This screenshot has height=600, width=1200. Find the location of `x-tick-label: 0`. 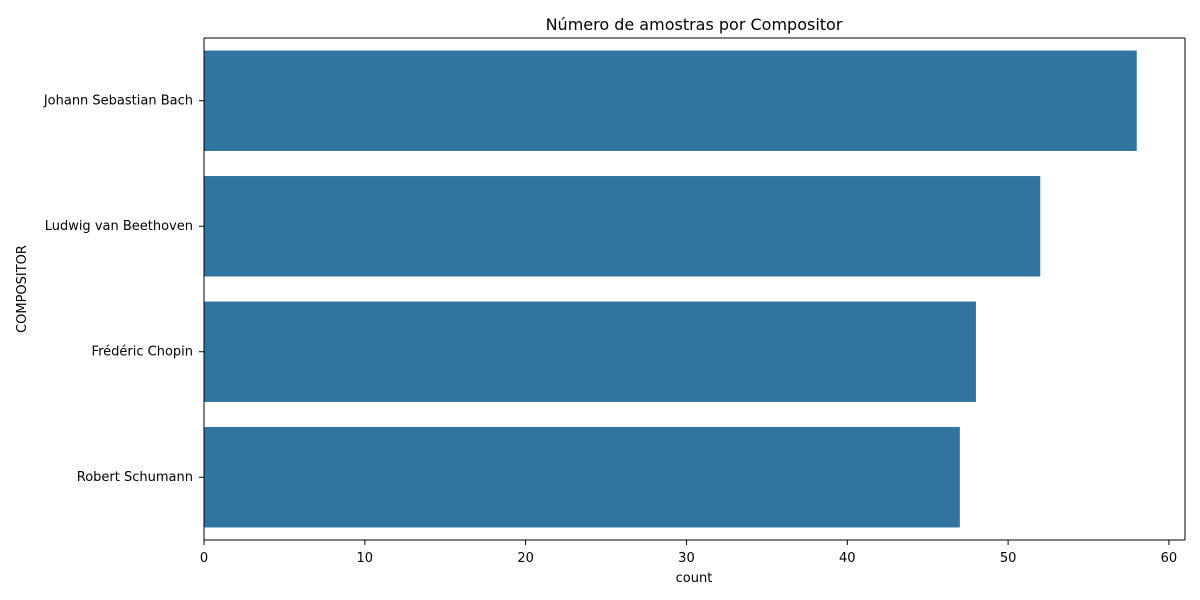

x-tick-label: 0 is located at coordinates (204, 558).